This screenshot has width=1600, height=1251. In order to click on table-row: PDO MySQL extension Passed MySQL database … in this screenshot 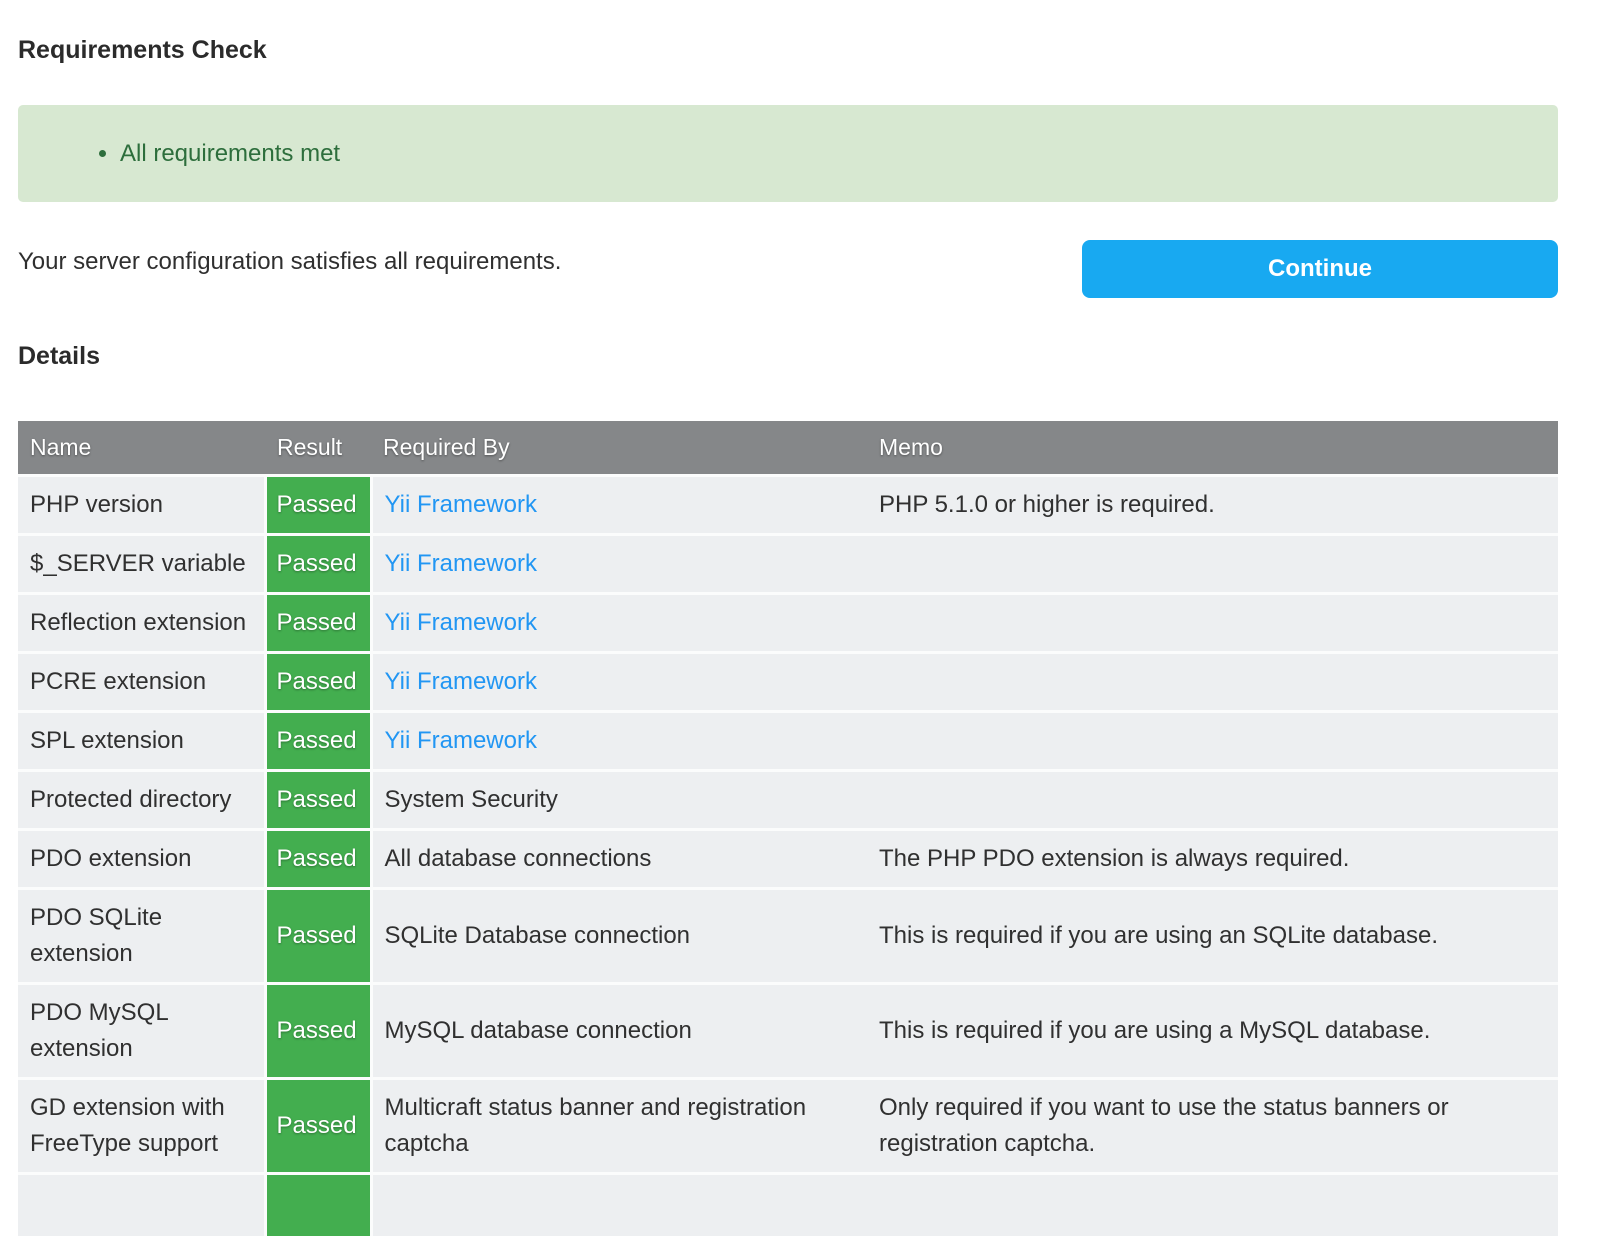, I will do `click(788, 1030)`.